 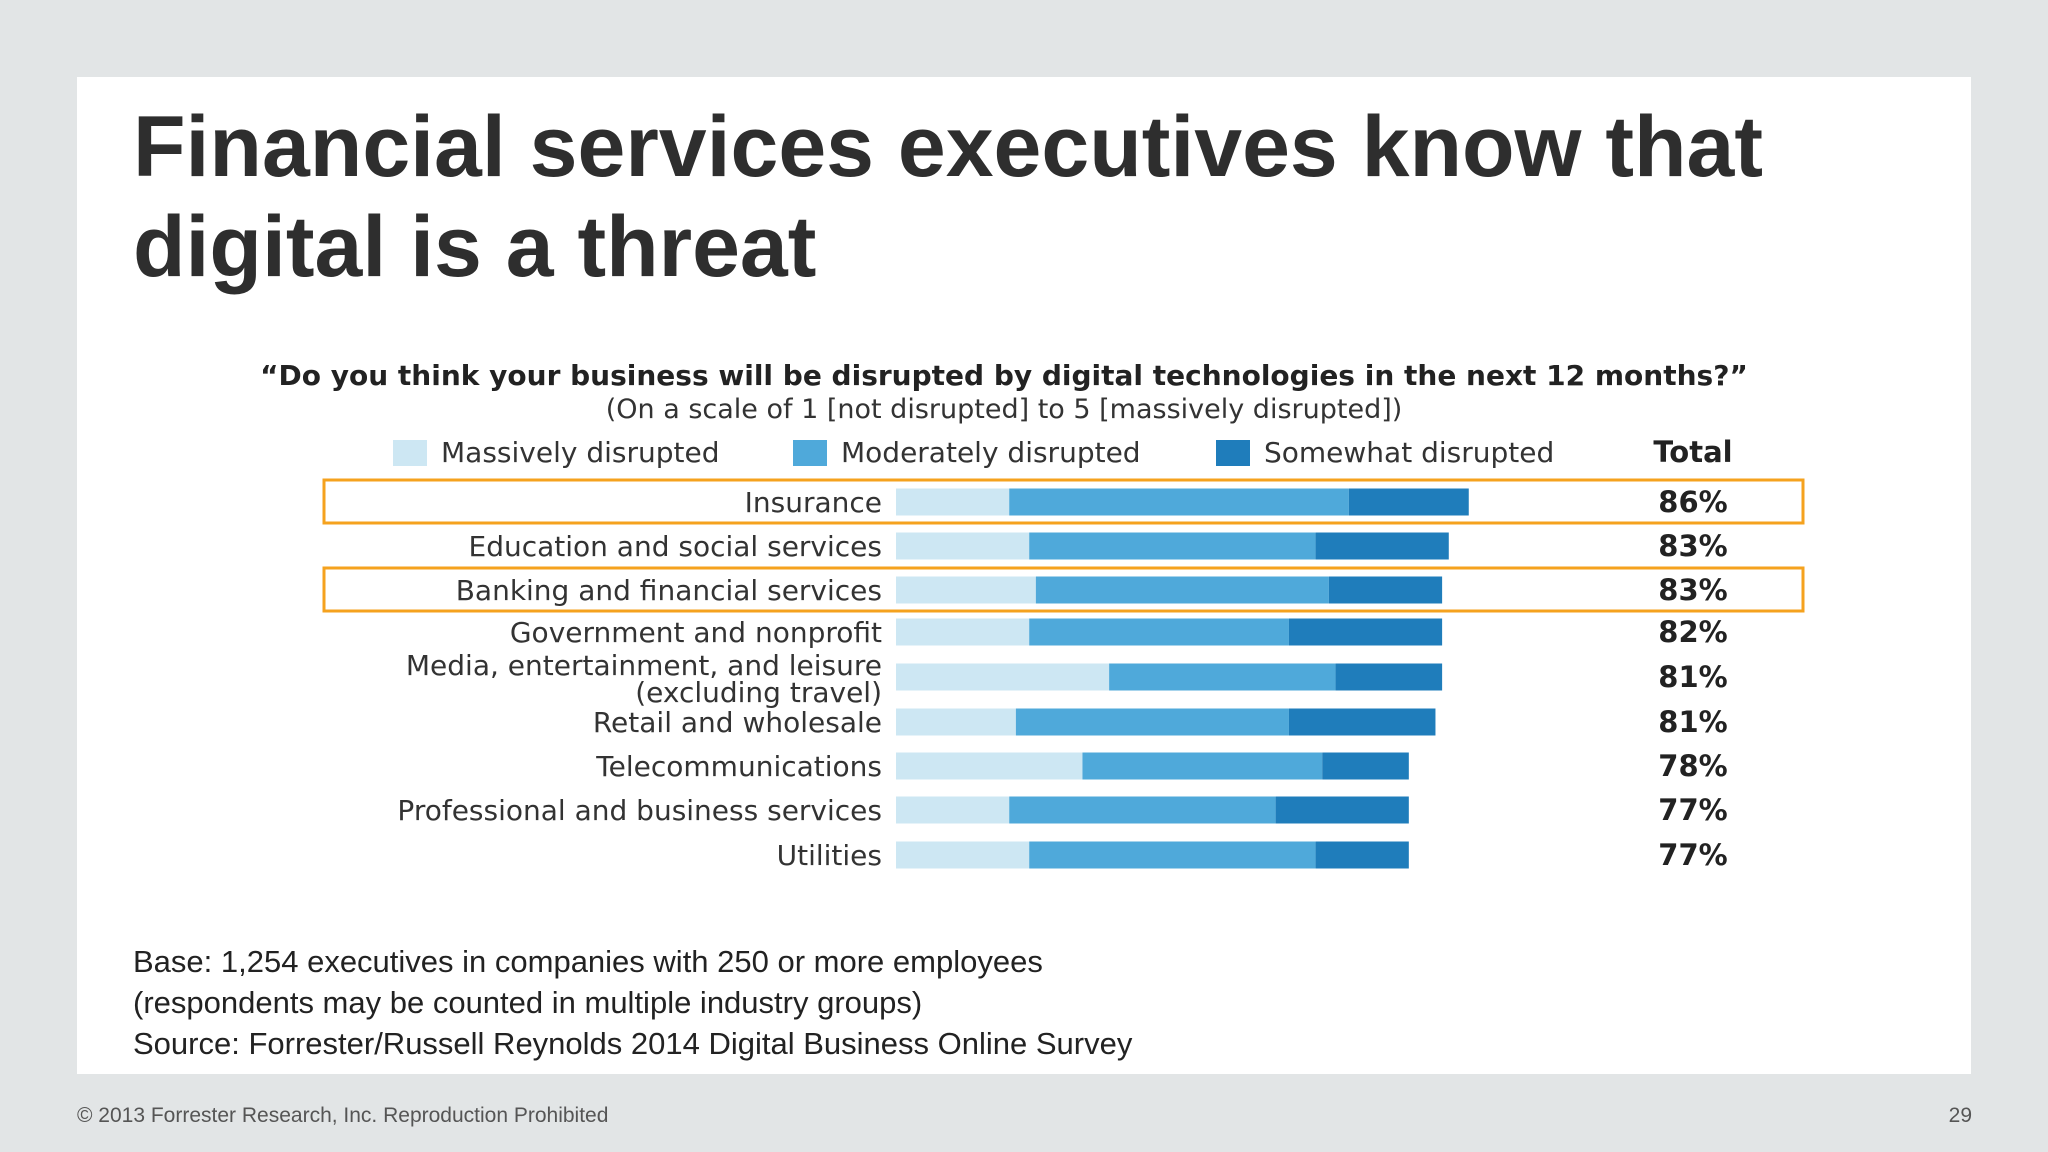 I want to click on legend-label: Somewhat disrupted, so click(x=1409, y=452).